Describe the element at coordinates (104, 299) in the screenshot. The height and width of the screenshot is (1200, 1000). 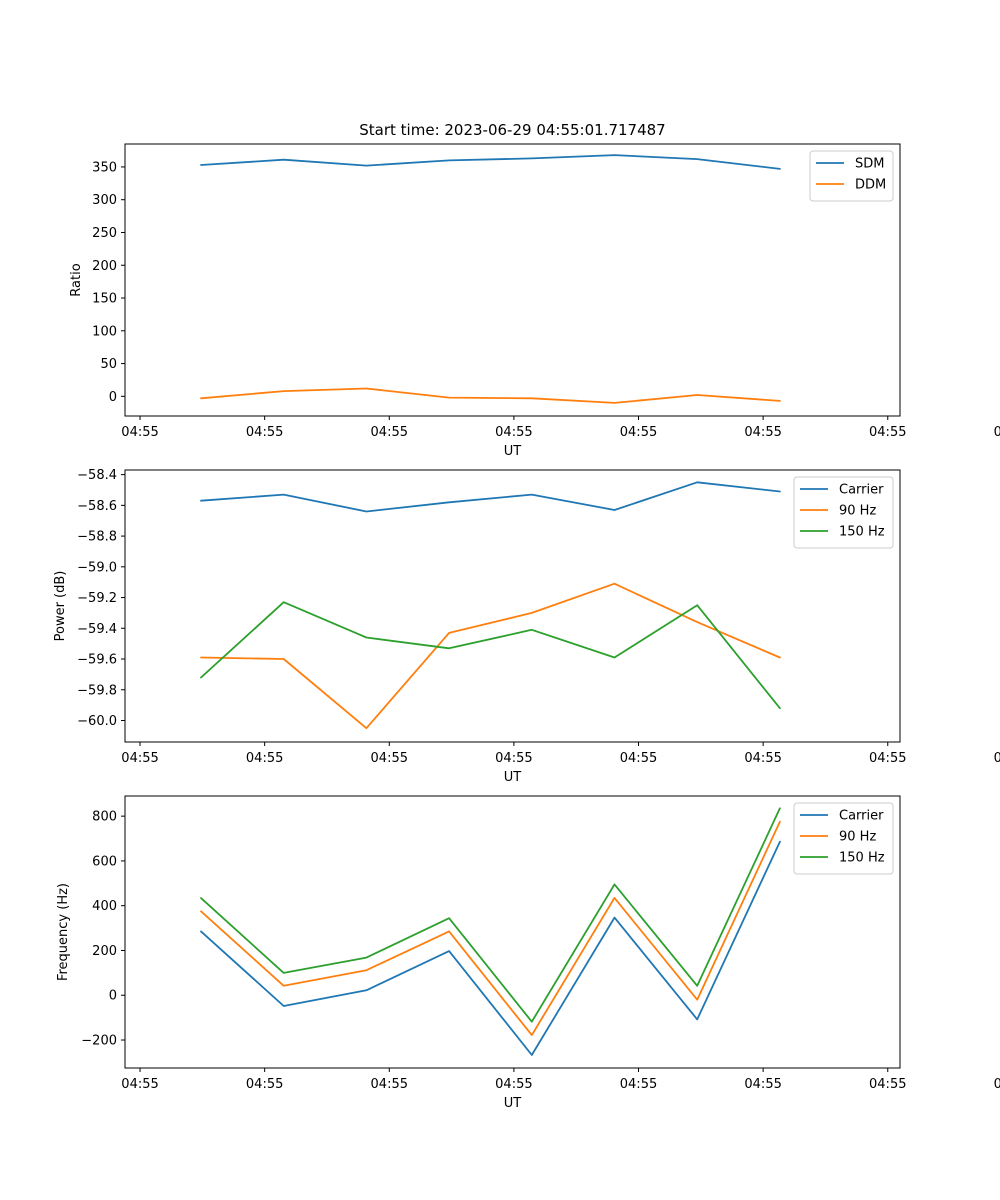
I see `y-tick-label: 150` at that location.